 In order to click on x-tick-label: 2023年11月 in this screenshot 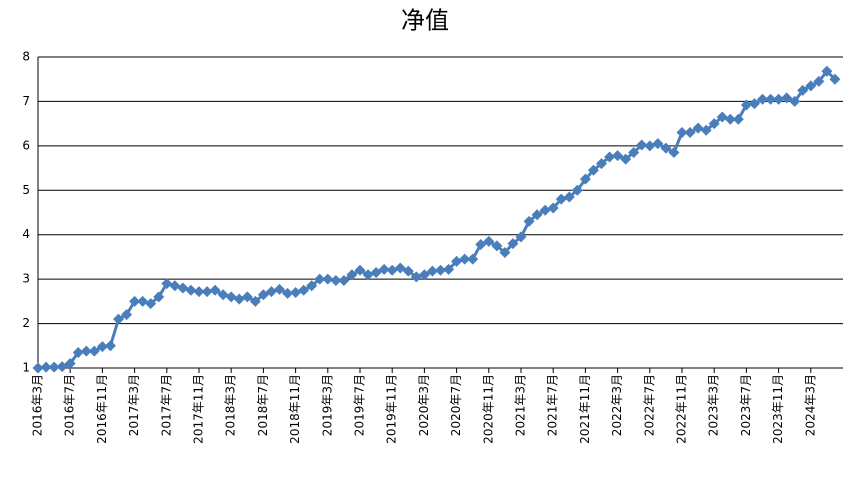, I will do `click(778, 409)`.